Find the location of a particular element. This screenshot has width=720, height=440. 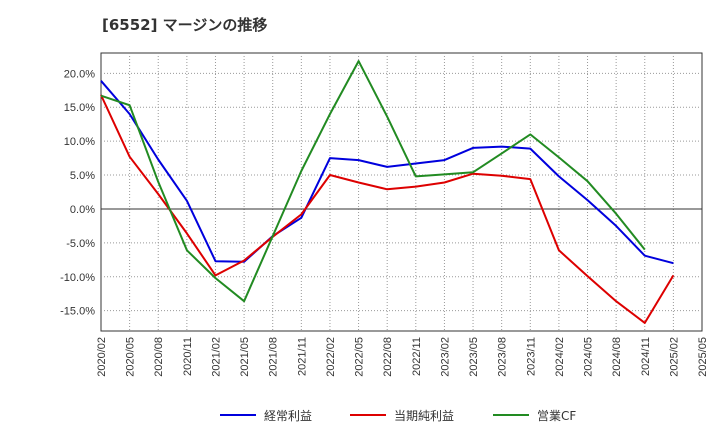

y-tick-label: 5.0% is located at coordinates (82, 176).